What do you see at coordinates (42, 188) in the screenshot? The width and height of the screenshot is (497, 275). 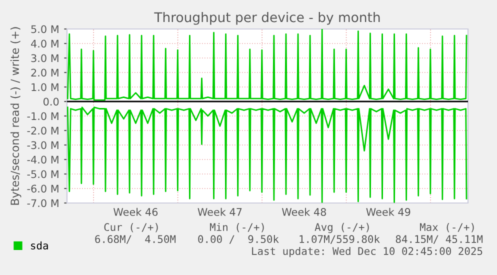 I see `y-tick-label: -6.0 M` at bounding box center [42, 188].